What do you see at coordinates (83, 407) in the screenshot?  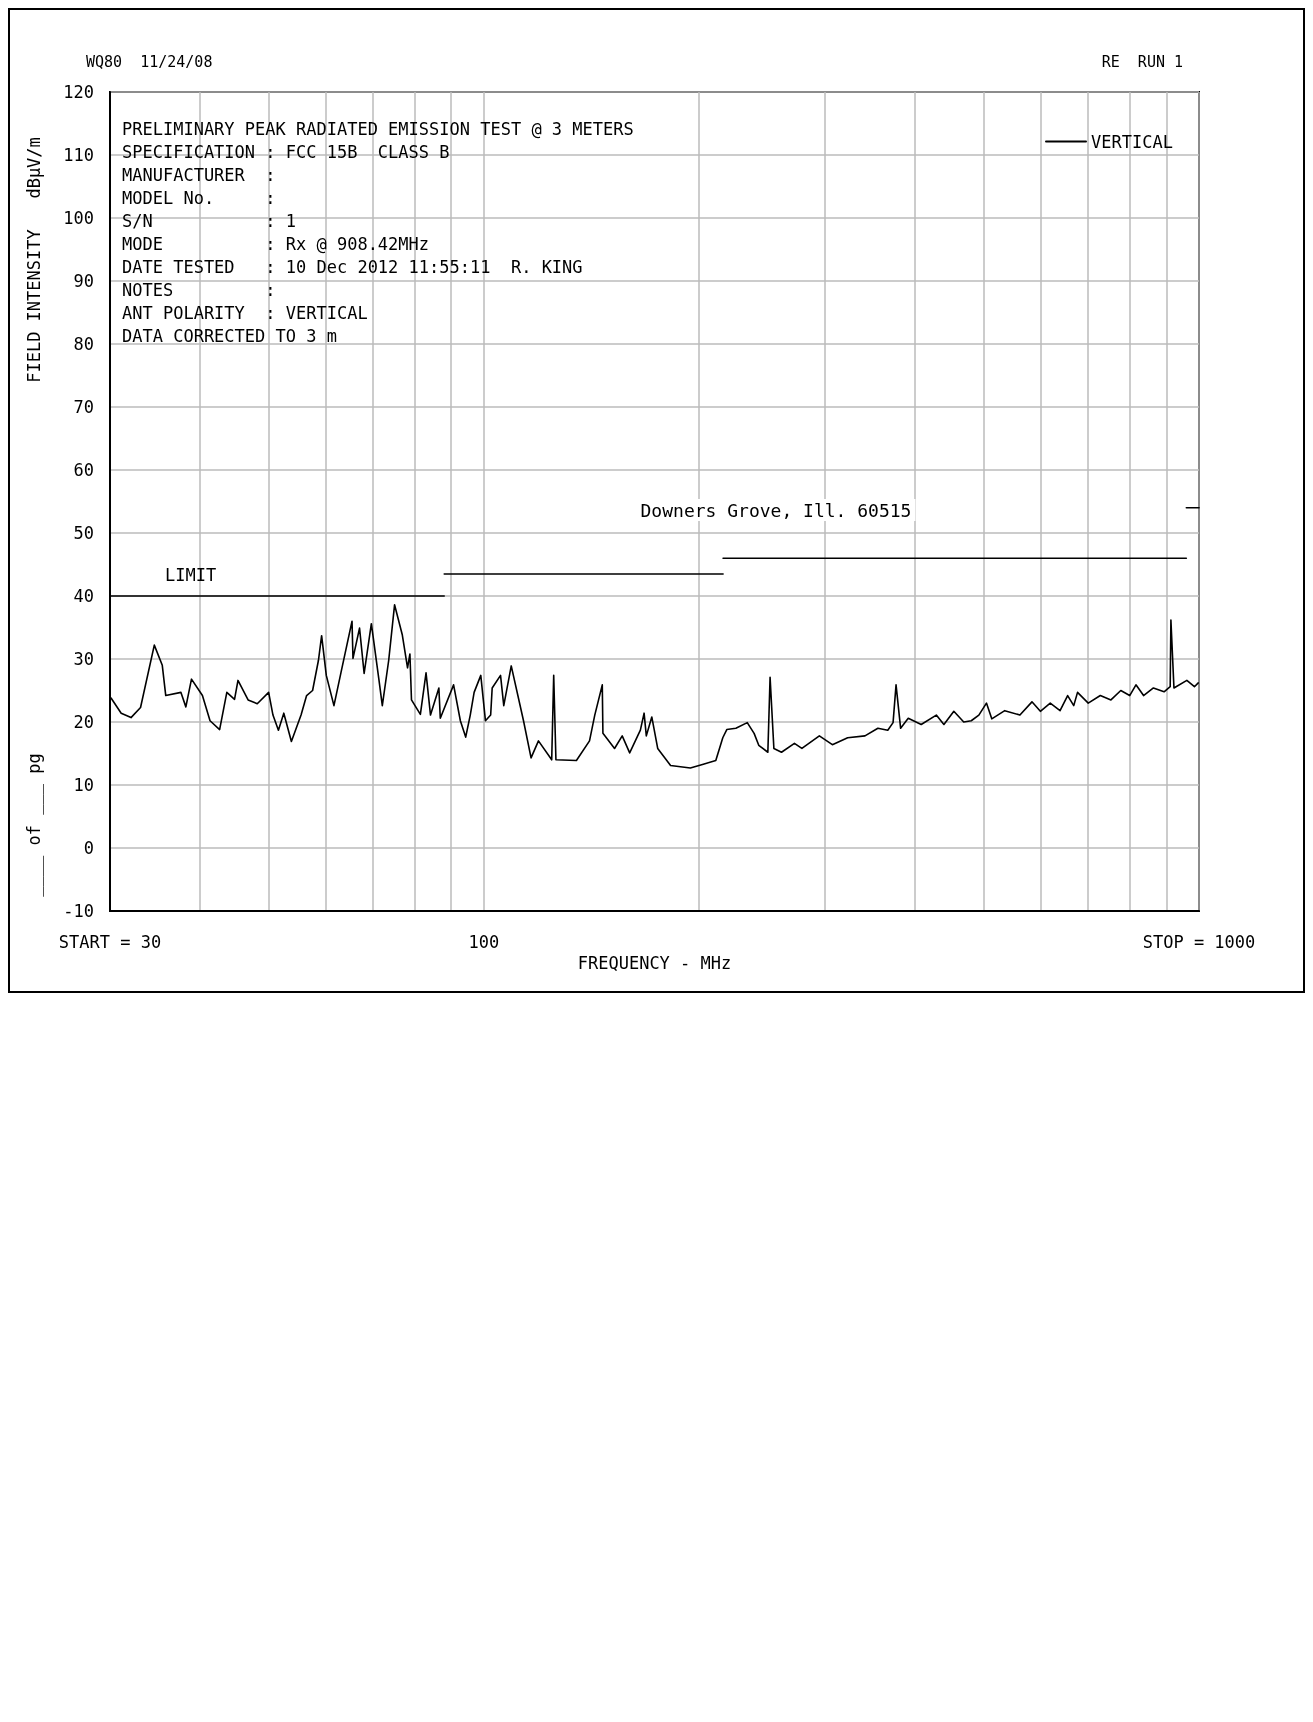 I see `y-tick-label: 70` at bounding box center [83, 407].